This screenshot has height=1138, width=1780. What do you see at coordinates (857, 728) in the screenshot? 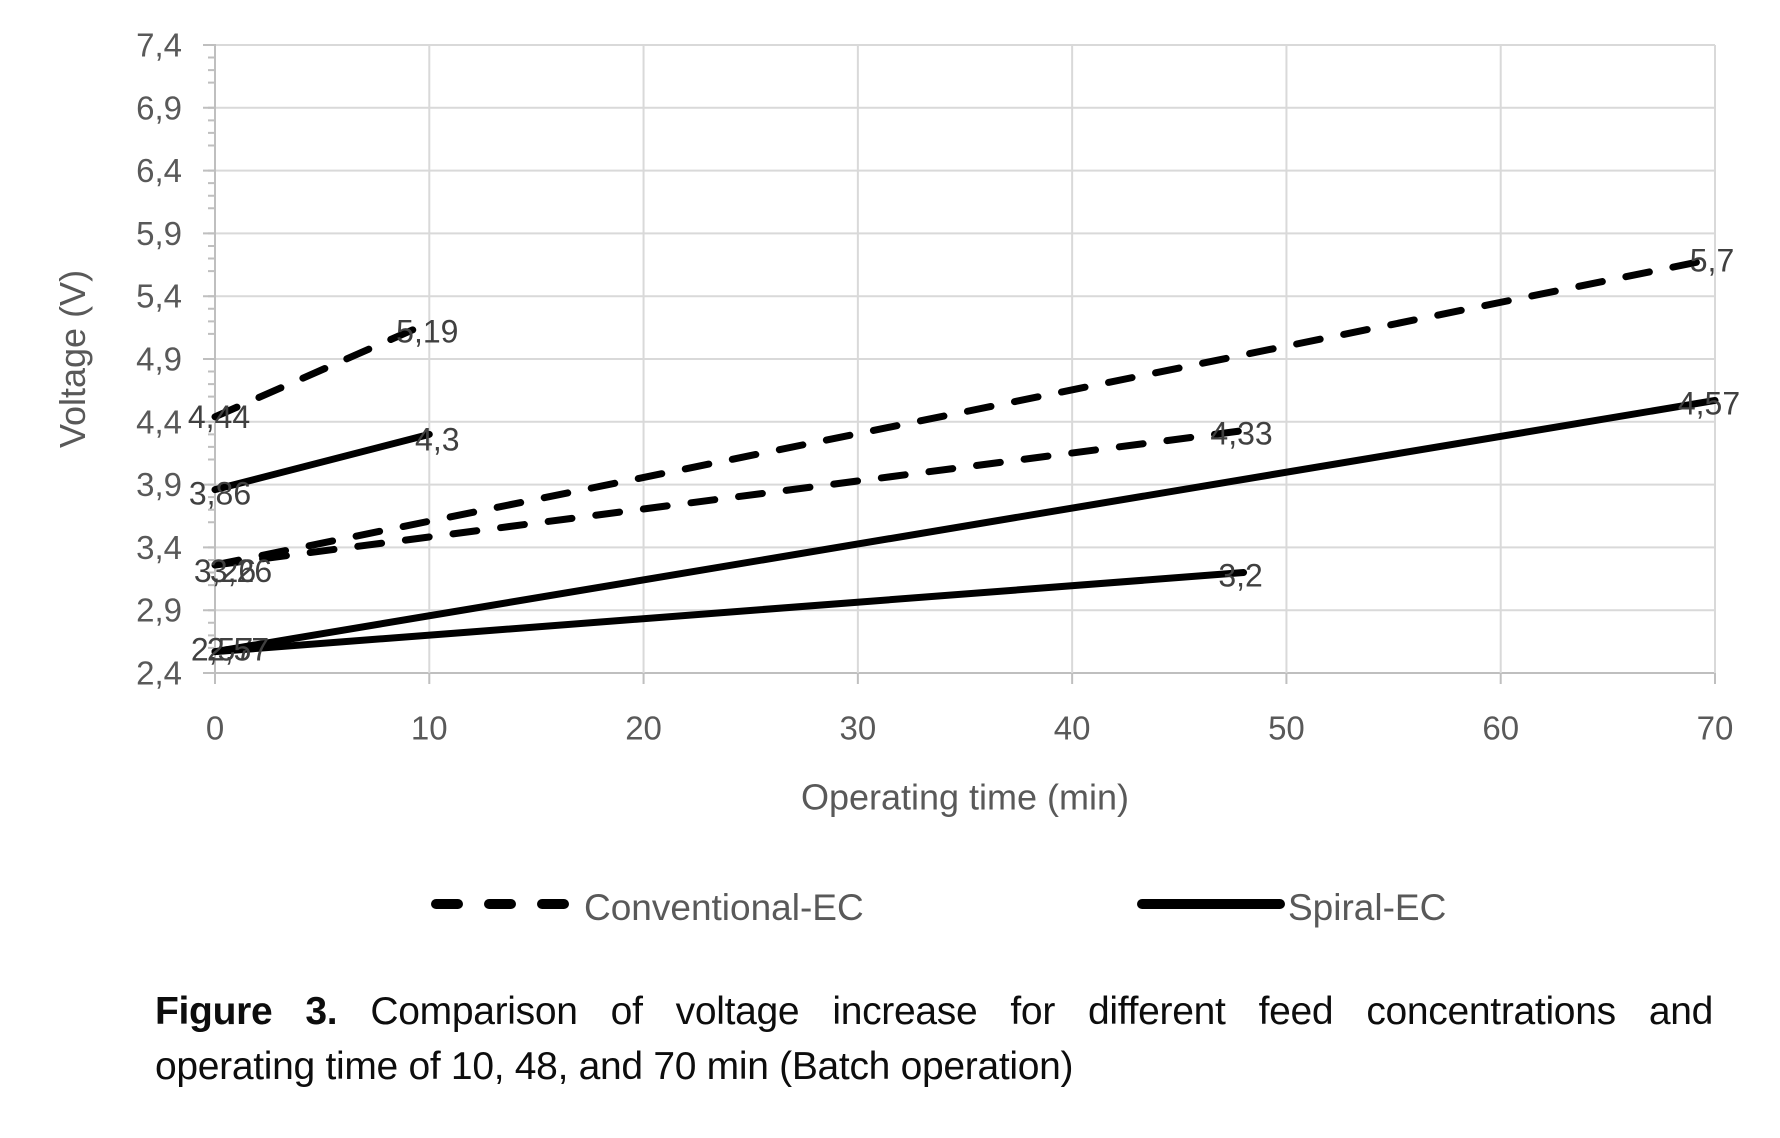
I see `x-tick-label: 30` at bounding box center [857, 728].